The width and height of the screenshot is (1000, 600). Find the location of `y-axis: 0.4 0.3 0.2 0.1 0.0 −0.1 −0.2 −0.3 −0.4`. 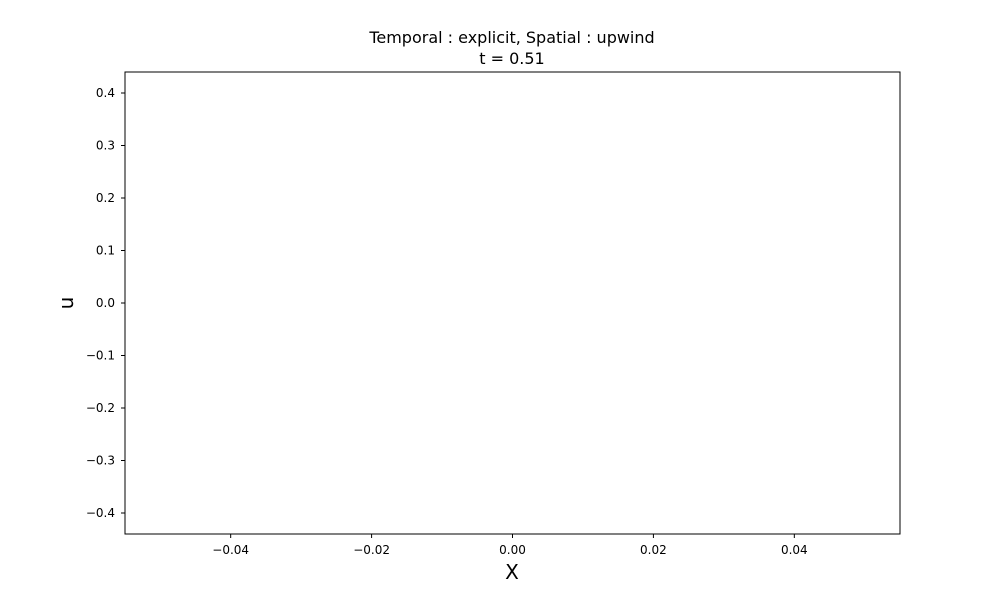

y-axis: 0.4 0.3 0.2 0.1 0.0 −0.1 −0.2 −0.3 −0.4 is located at coordinates (105, 303).